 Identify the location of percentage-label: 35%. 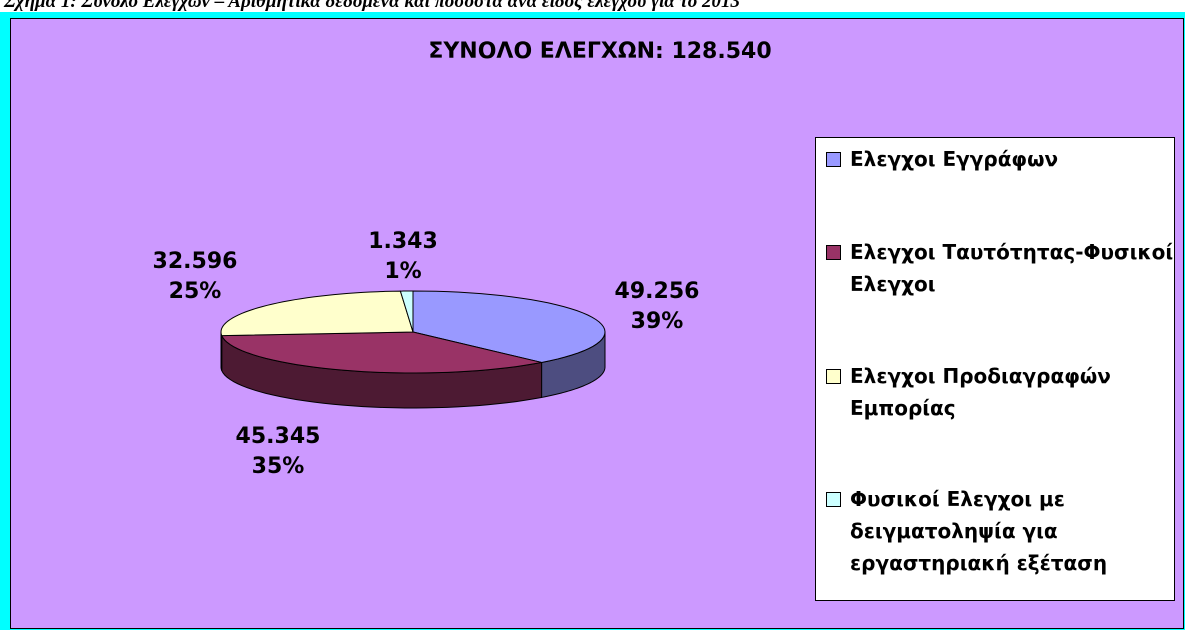
(278, 466).